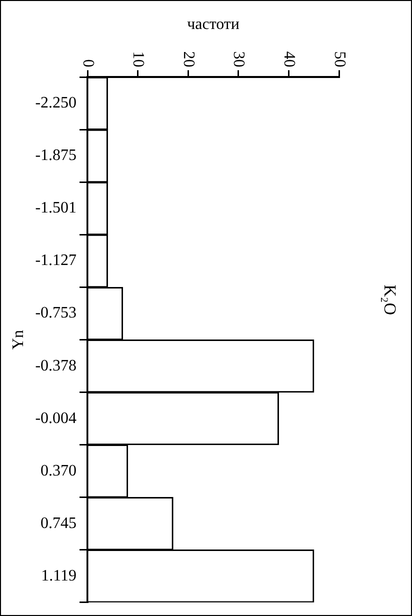  Describe the element at coordinates (138, 59) in the screenshot. I see `x-tick-label: 10` at that location.